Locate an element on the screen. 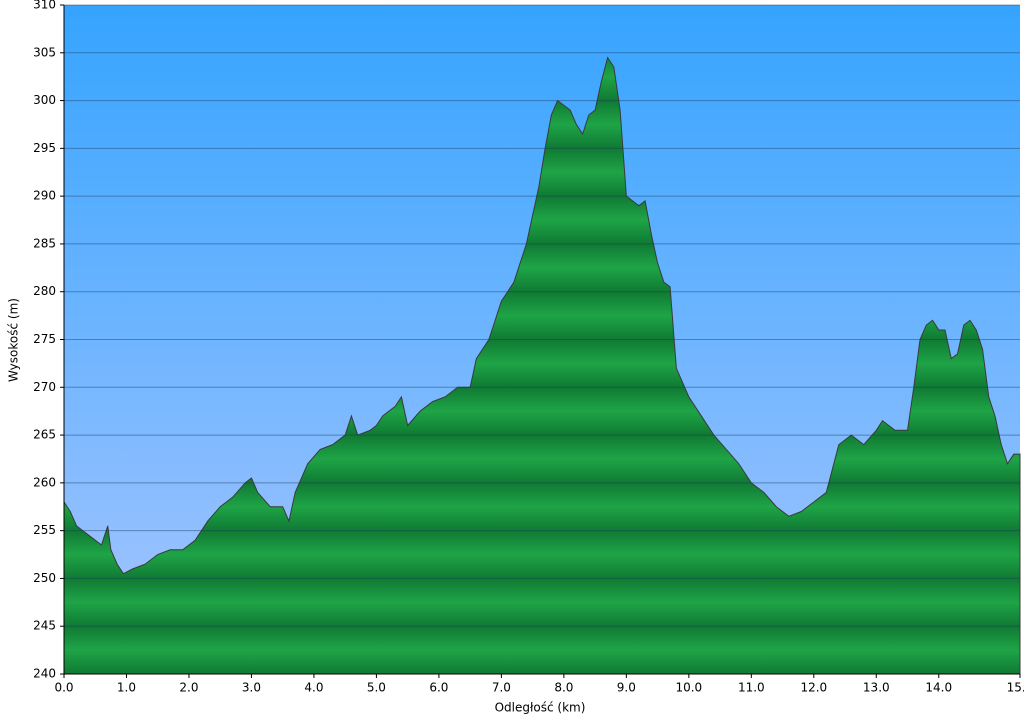 The width and height of the screenshot is (1024, 720). y-tick-label: 285 is located at coordinates (44, 243).